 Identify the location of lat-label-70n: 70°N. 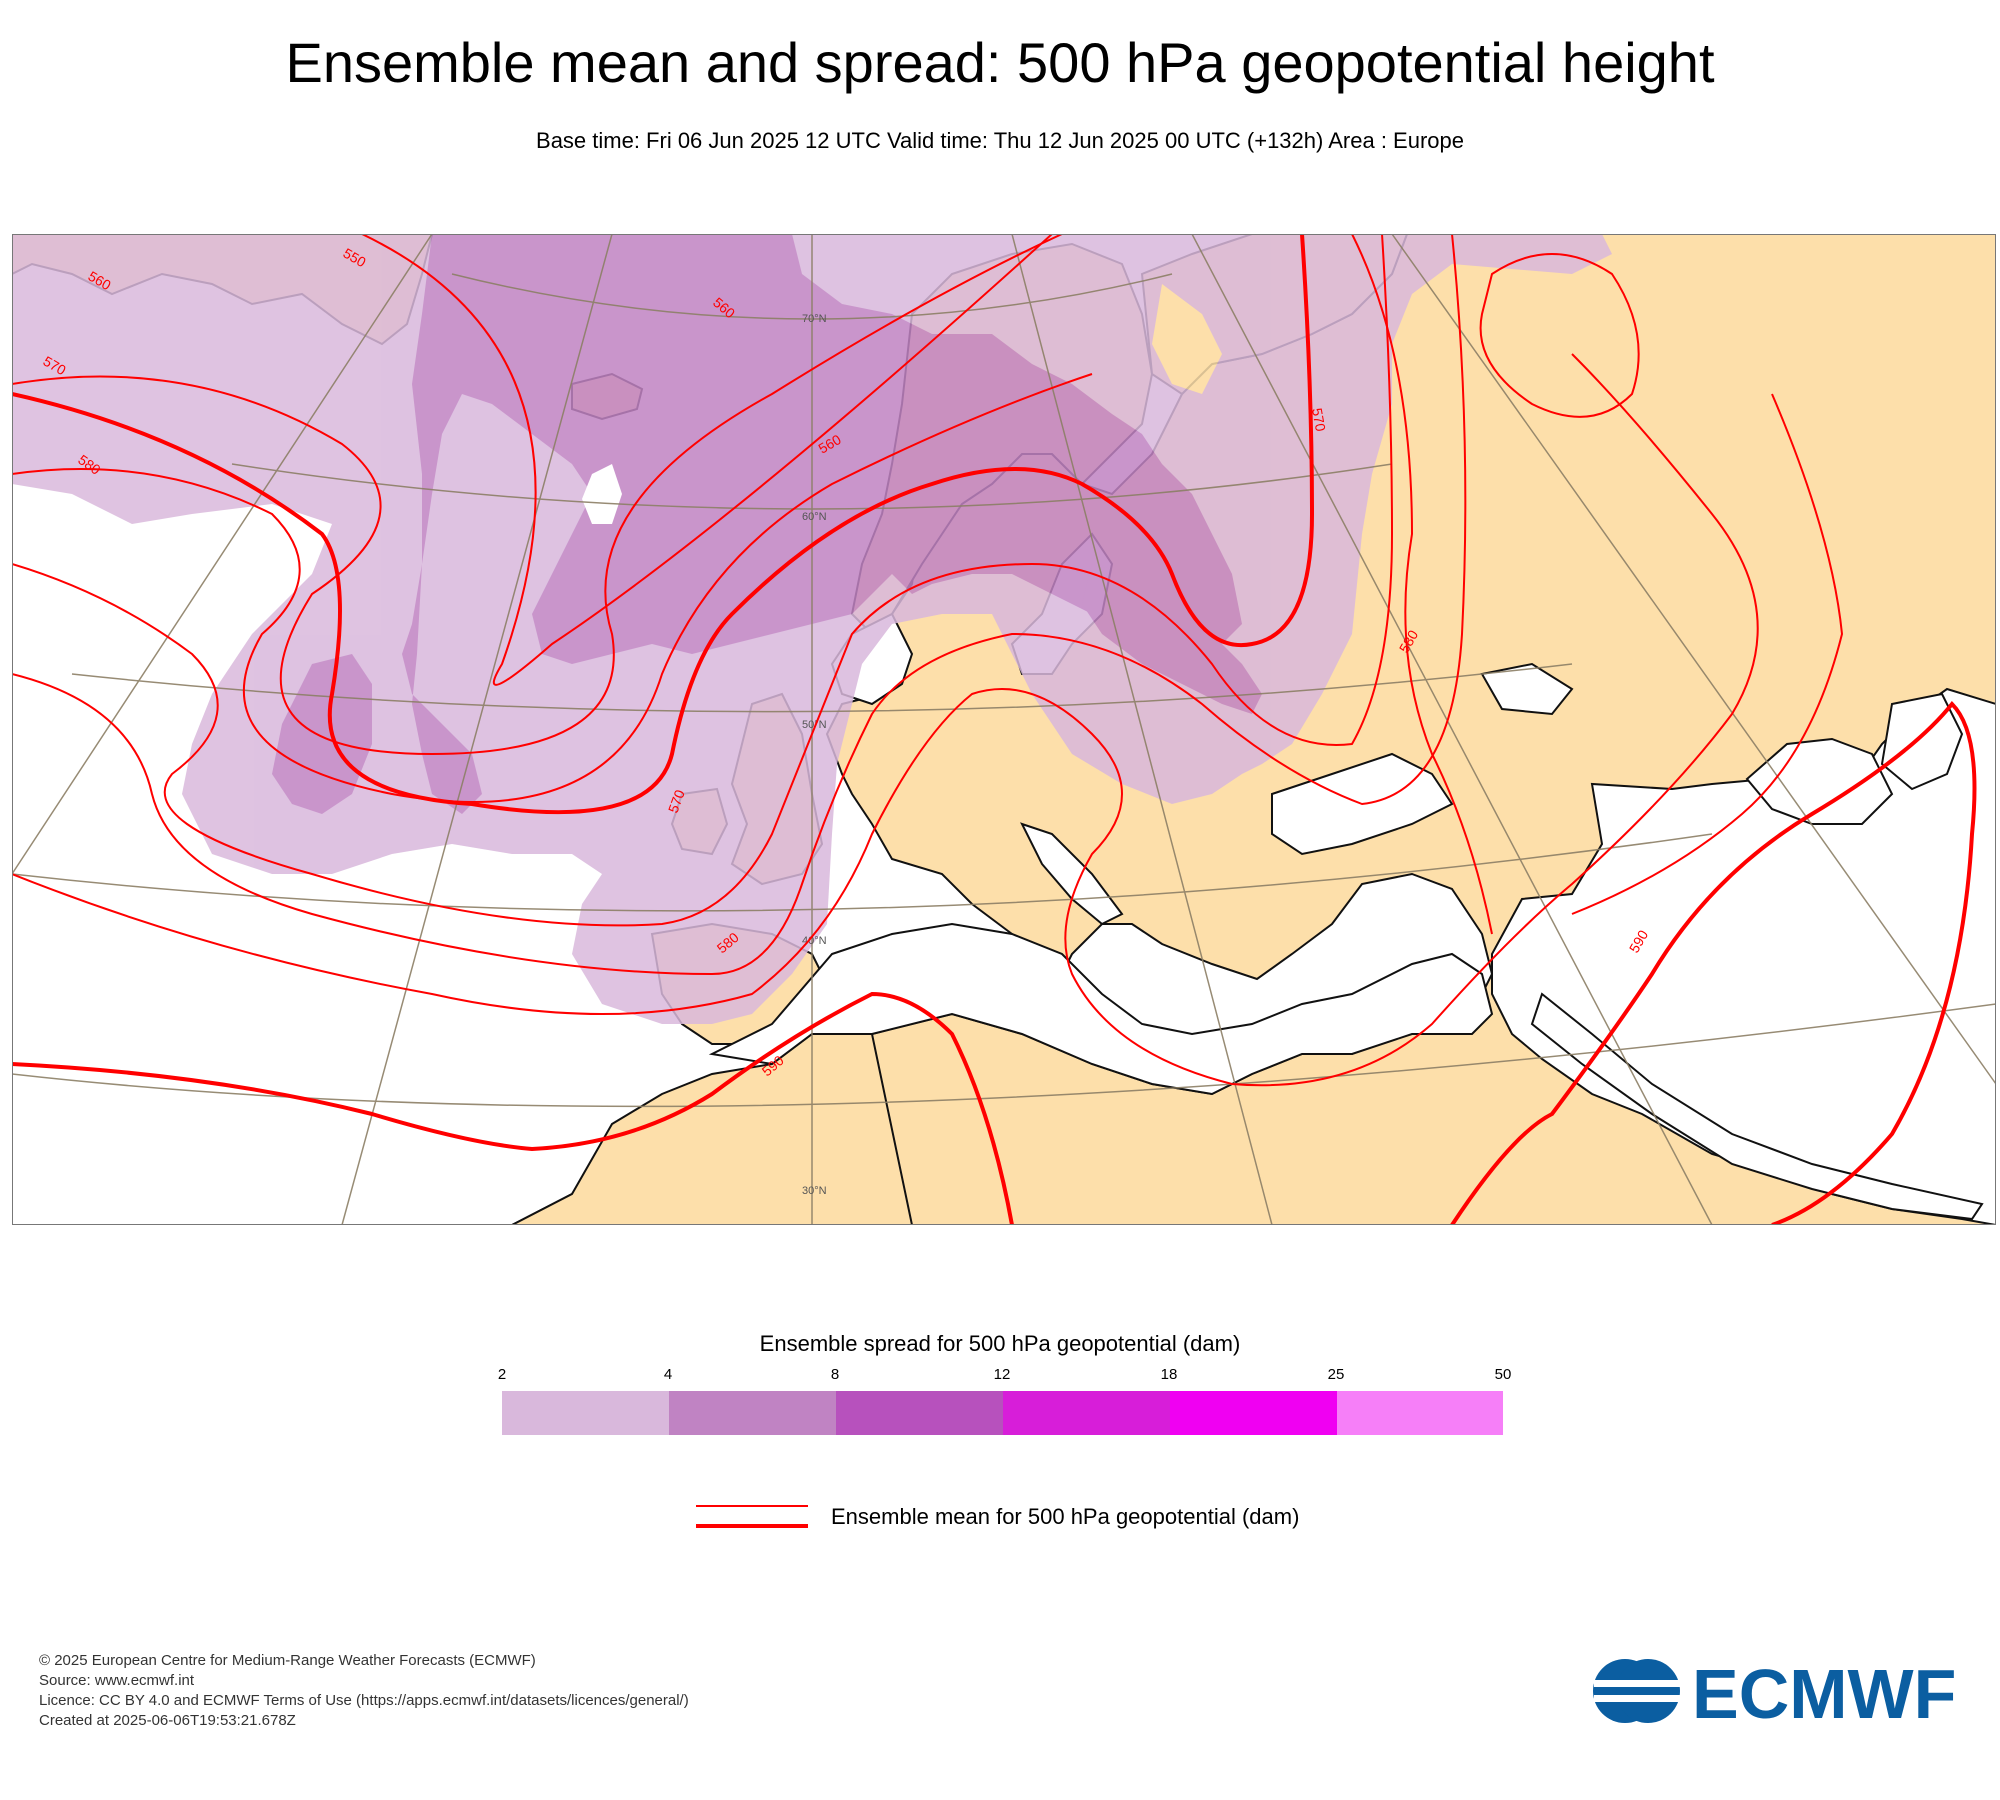
(814, 319).